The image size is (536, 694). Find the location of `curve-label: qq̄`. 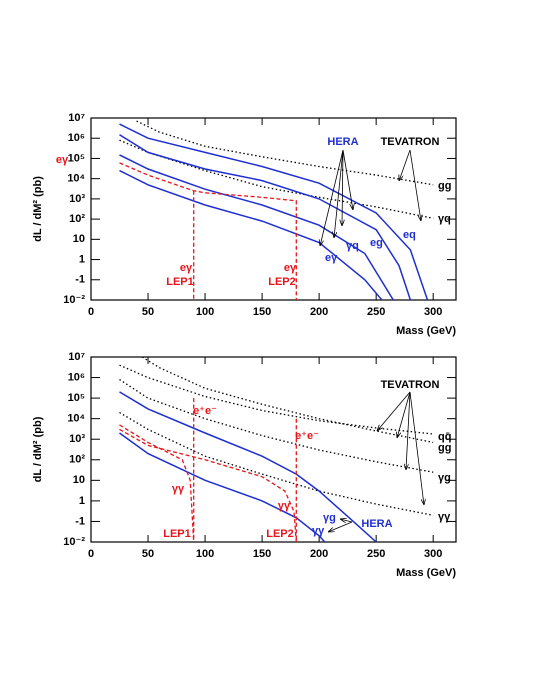

curve-label: qq̄ is located at coordinates (444, 437).